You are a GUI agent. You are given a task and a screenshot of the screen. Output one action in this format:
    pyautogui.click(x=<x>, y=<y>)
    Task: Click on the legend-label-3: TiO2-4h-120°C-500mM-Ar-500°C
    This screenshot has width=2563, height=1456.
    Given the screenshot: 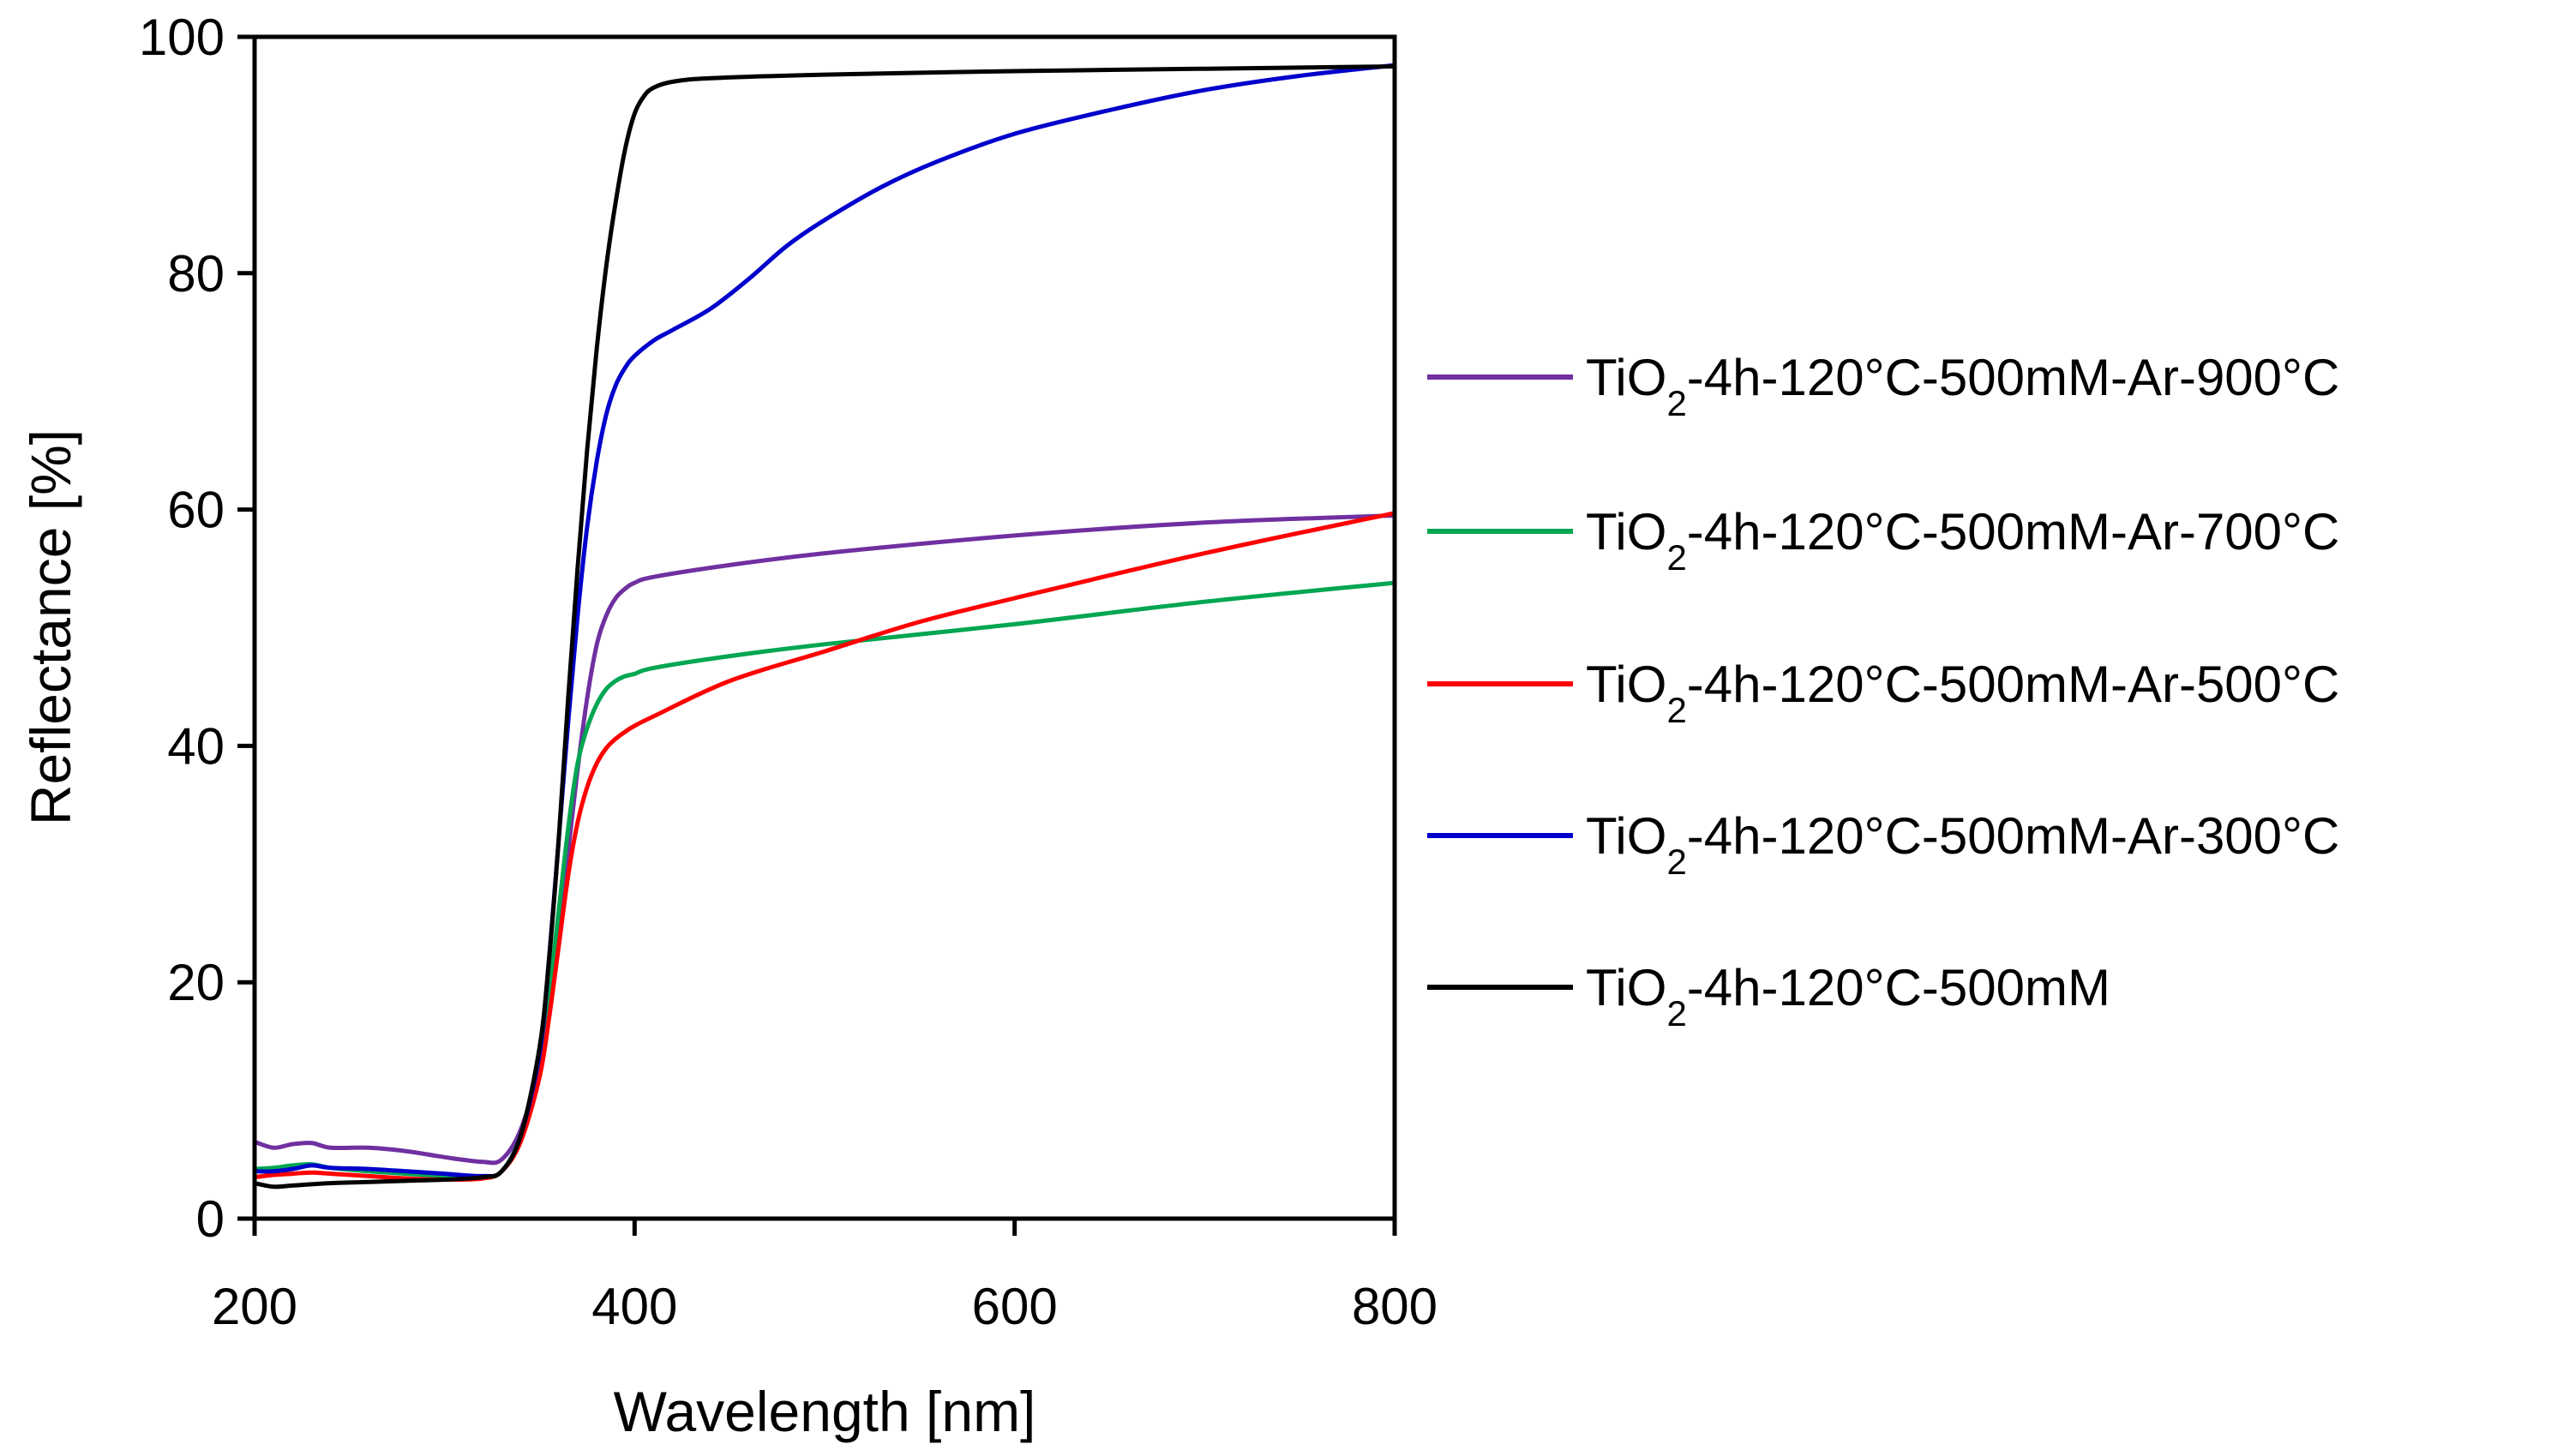 What is the action you would take?
    pyautogui.click(x=1962, y=693)
    